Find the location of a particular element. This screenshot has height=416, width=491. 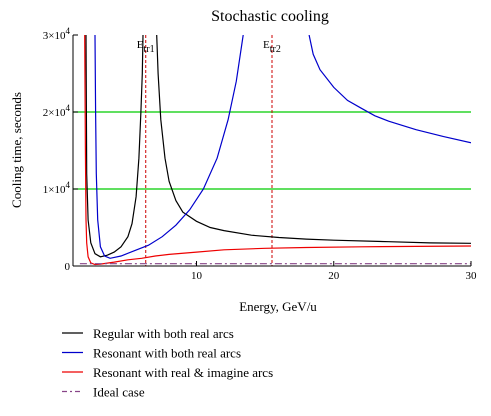

y-tick-label-1: 1×10⁴ is located at coordinates (57, 188).